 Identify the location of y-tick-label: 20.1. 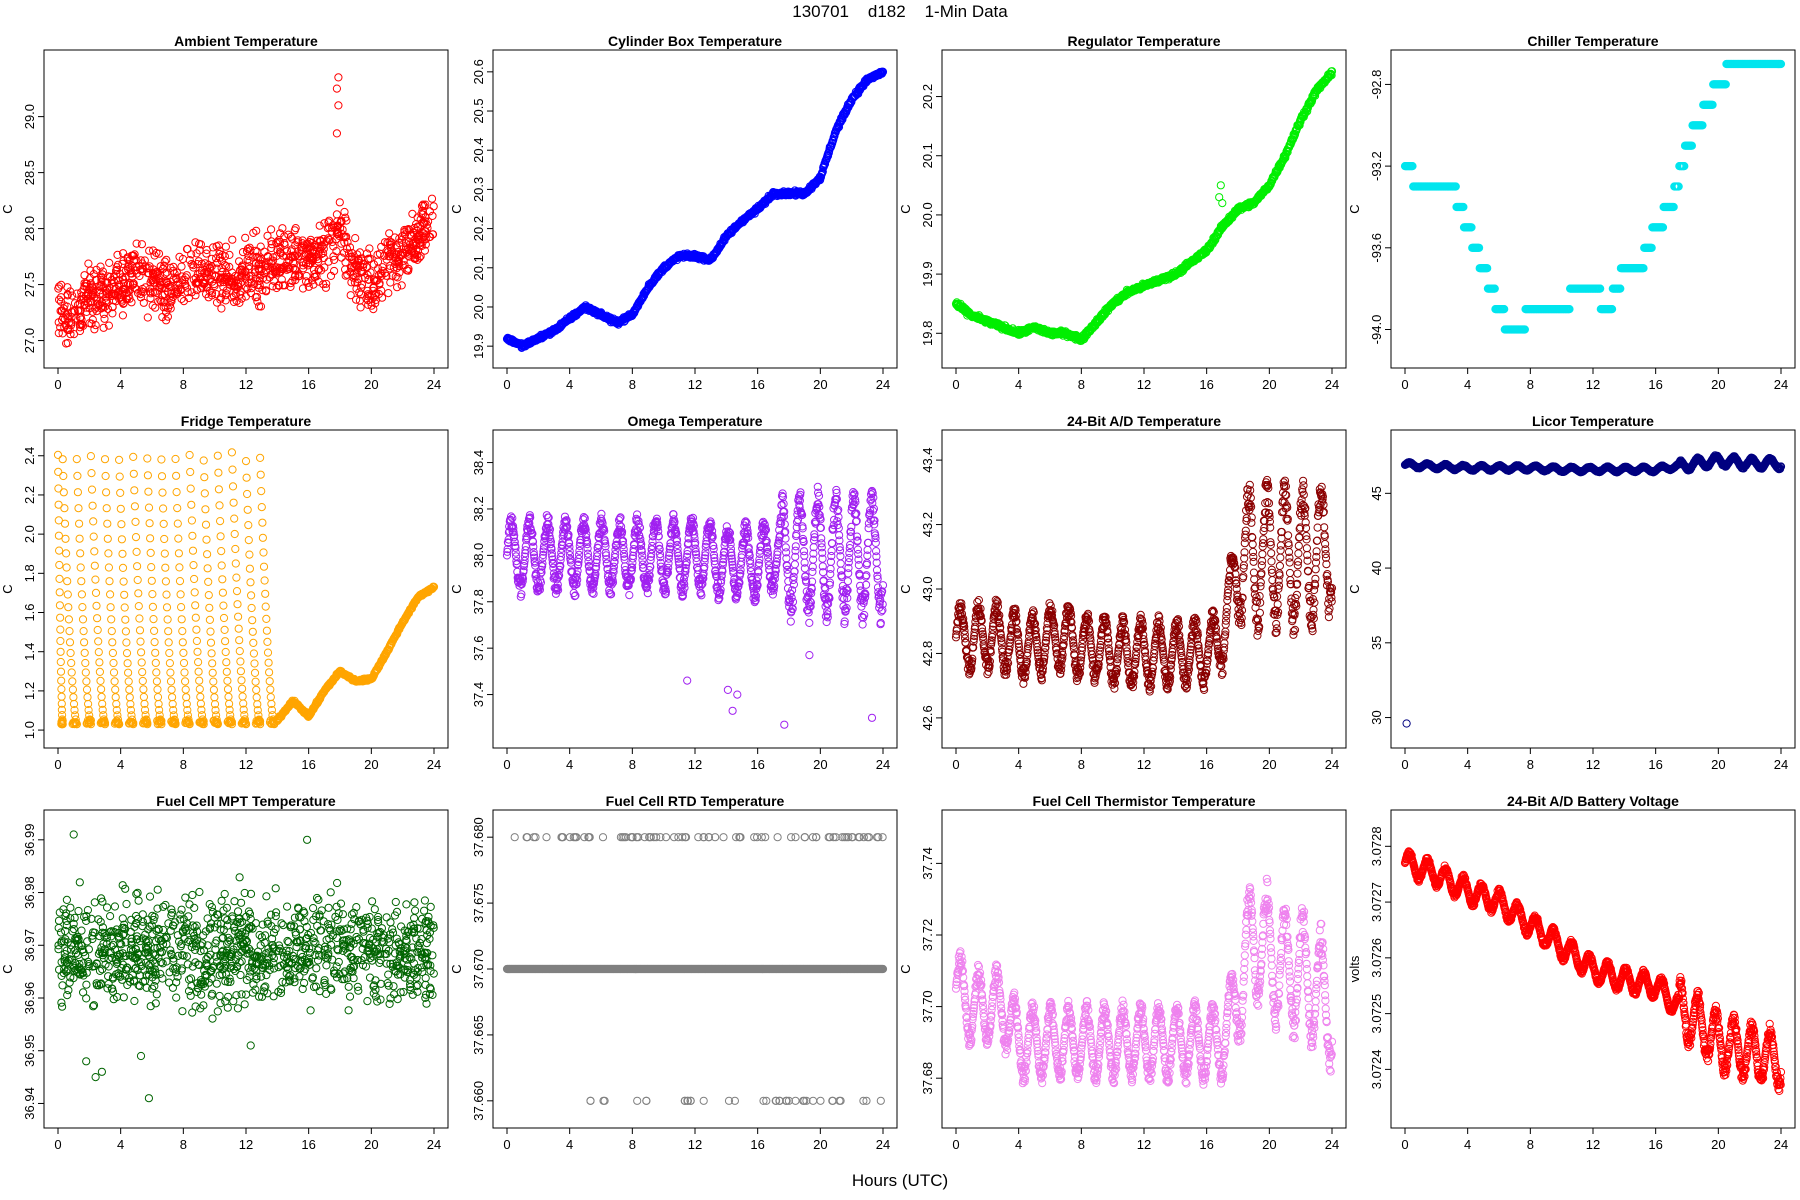
(478, 267).